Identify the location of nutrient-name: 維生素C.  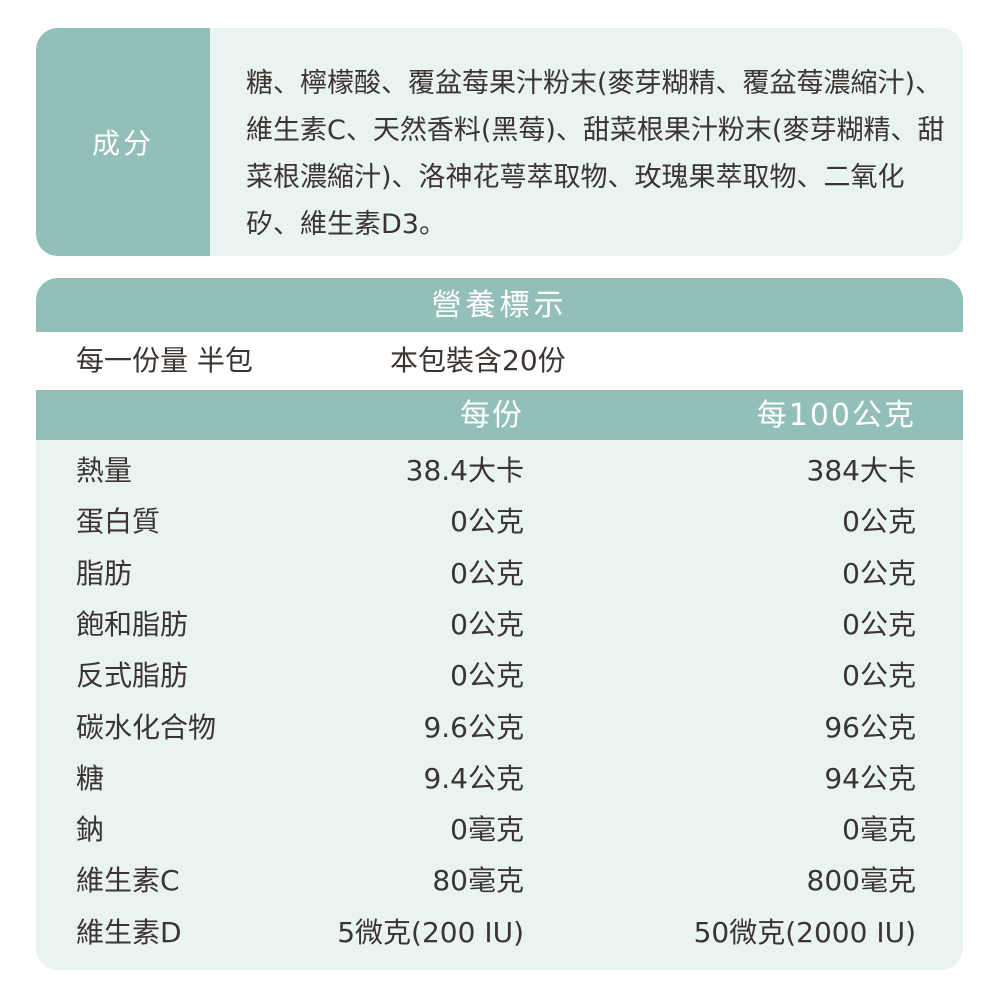
(128, 881).